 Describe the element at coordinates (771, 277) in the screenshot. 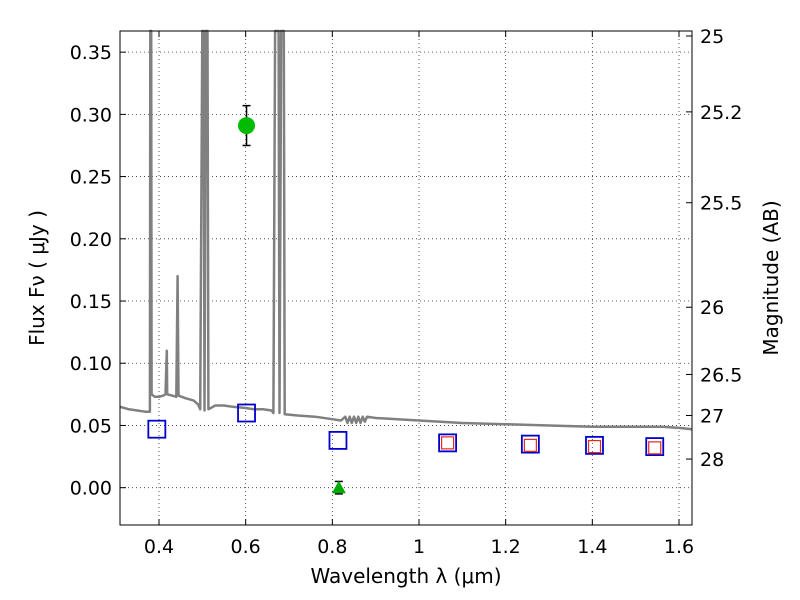

I see `right-axis-label: Magnitude (AB)` at that location.